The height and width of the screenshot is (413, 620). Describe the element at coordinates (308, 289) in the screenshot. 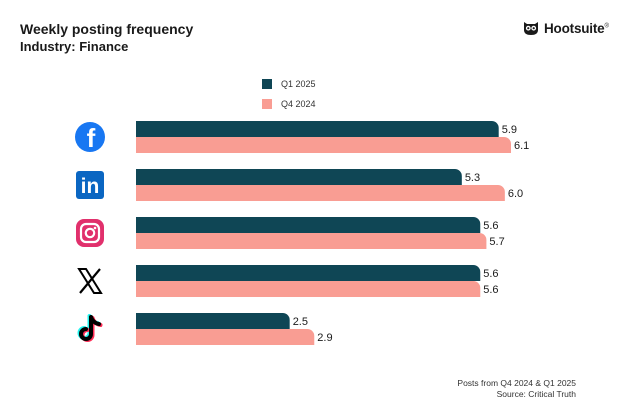

I see `bar-x-q4-2024` at that location.